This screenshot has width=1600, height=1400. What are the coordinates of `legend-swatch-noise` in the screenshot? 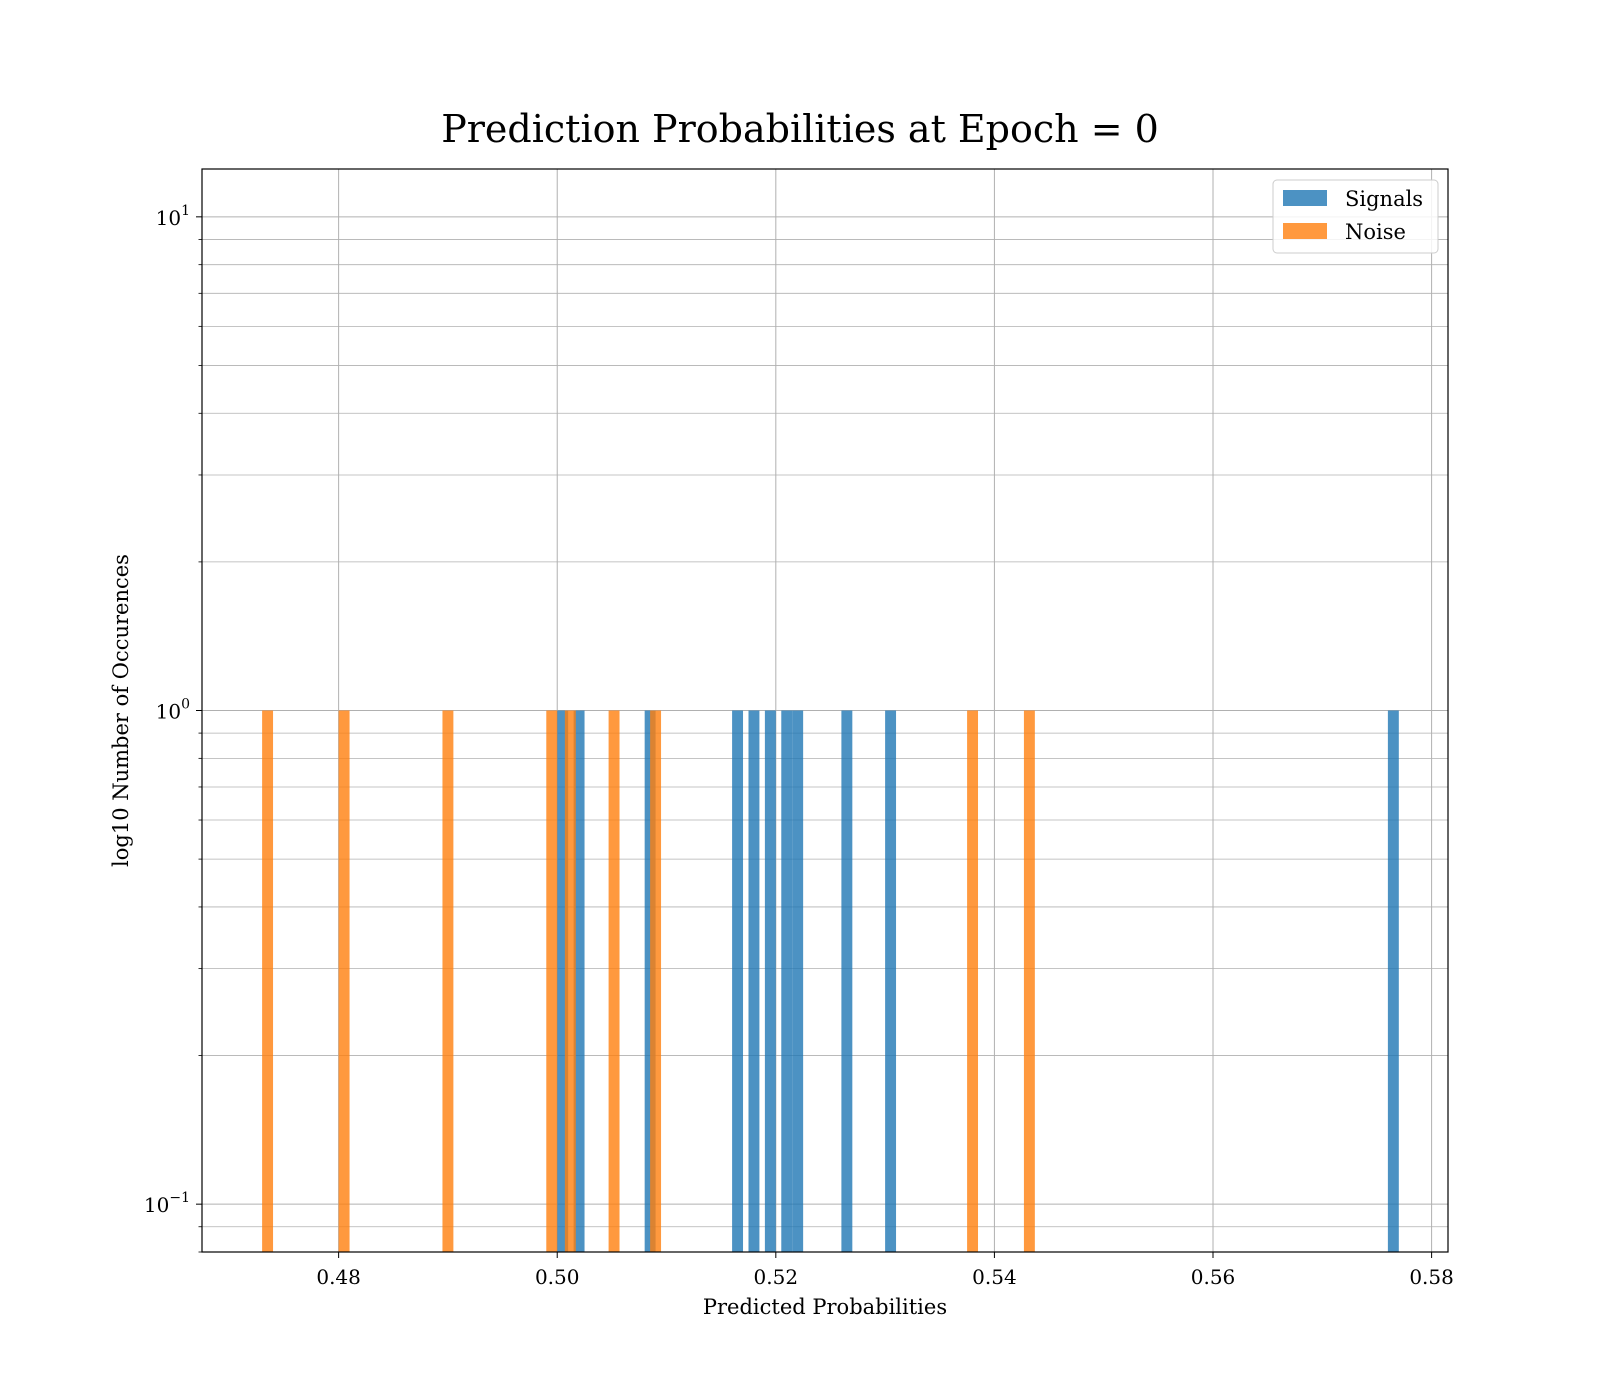 It's located at (1305, 231).